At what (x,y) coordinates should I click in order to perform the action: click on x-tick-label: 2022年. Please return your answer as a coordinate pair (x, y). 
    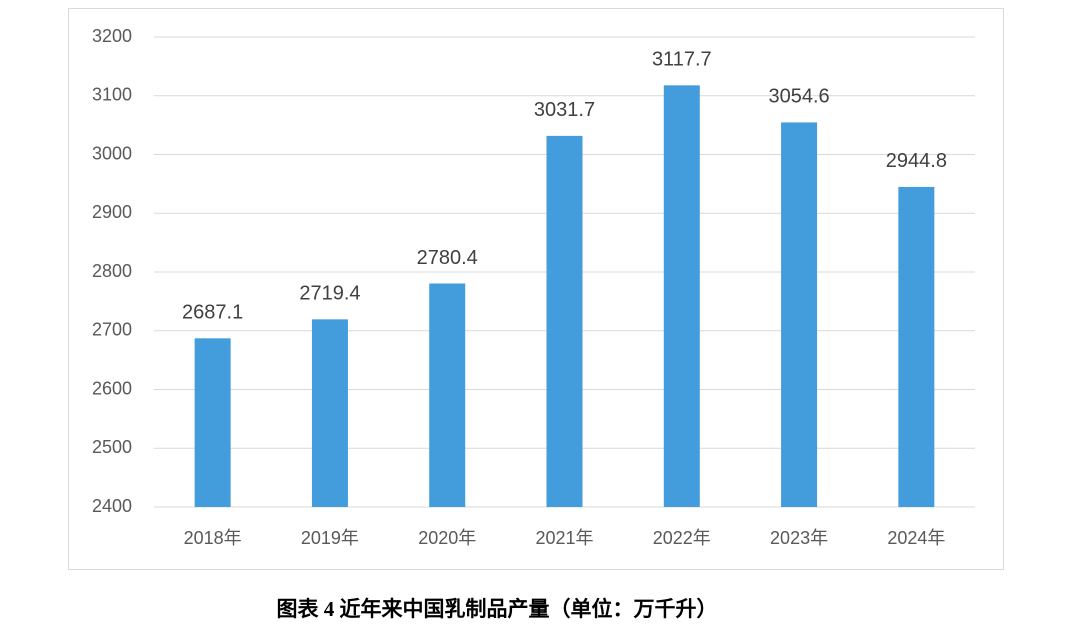
    Looking at the image, I should click on (682, 538).